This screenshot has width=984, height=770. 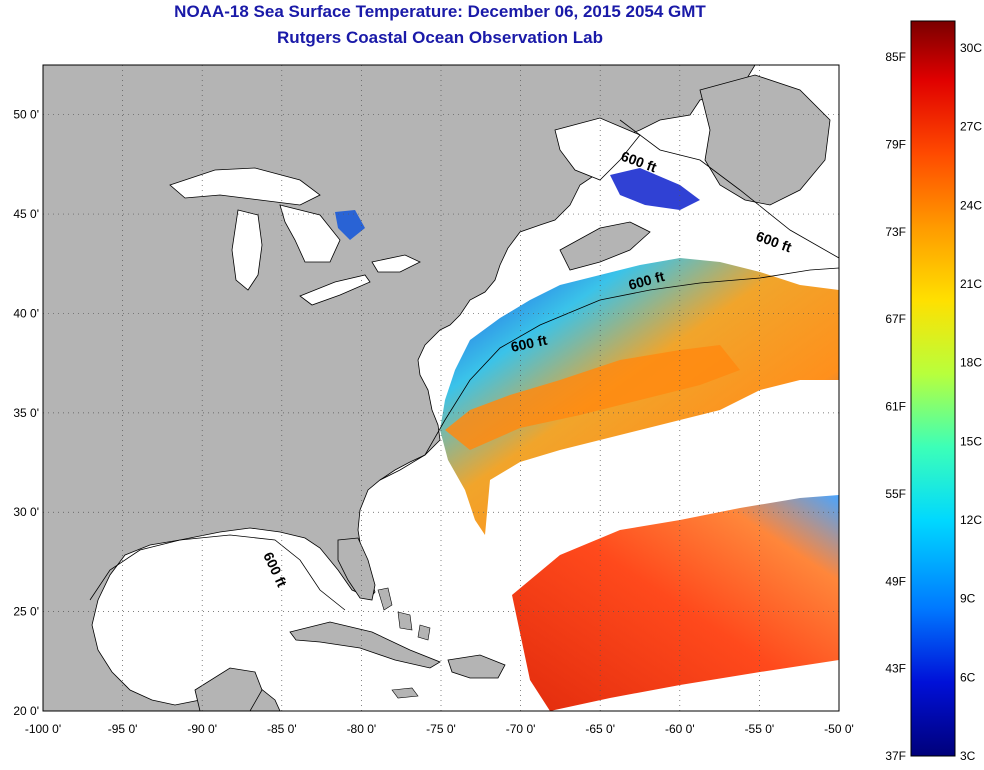 What do you see at coordinates (971, 205) in the screenshot?
I see `colorbar-c-label: 24C` at bounding box center [971, 205].